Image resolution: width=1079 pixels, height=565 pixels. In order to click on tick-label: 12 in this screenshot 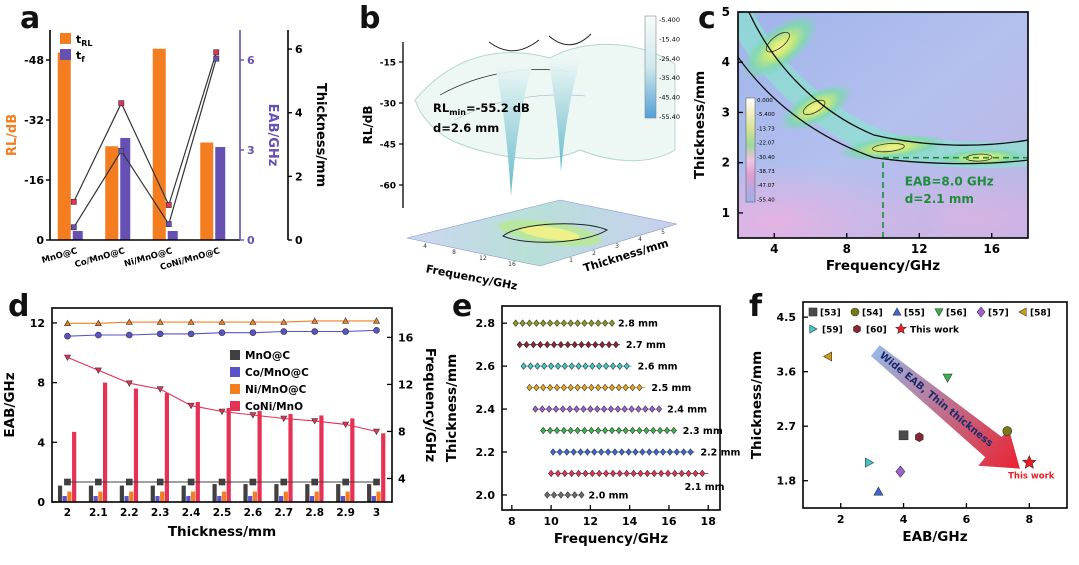, I will do `click(405, 384)`.